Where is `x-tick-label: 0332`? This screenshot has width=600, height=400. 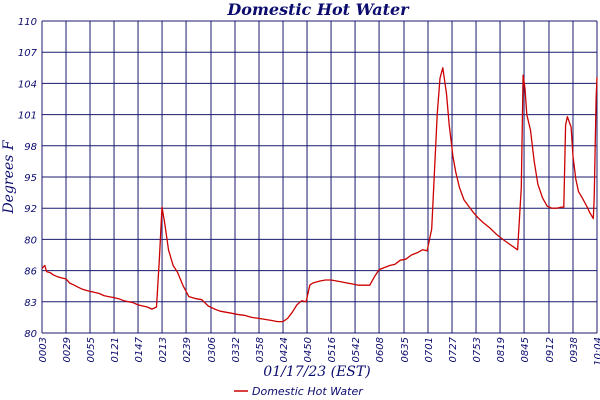
x-tick-label: 0332 is located at coordinates (236, 349).